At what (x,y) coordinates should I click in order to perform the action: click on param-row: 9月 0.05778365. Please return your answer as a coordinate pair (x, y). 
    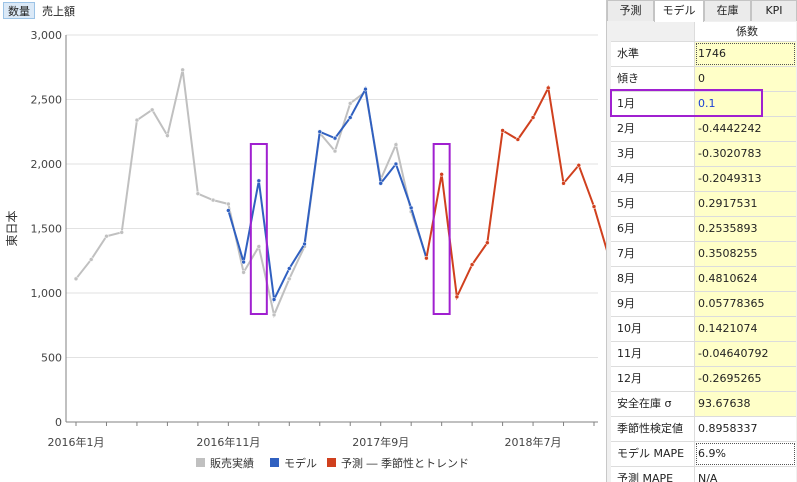
    Looking at the image, I should click on (703, 304).